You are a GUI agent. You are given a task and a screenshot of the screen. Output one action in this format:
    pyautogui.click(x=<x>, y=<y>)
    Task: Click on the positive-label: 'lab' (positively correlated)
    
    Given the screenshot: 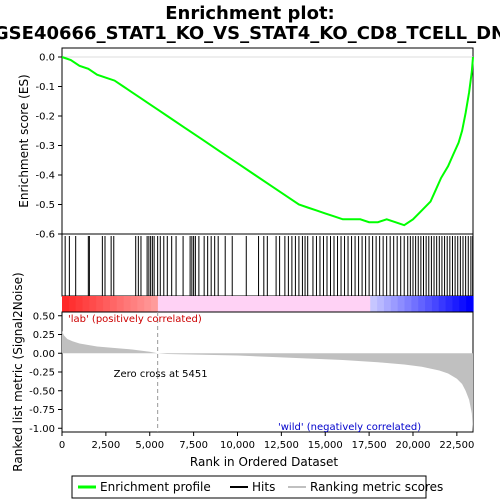 What is the action you would take?
    pyautogui.click(x=135, y=319)
    